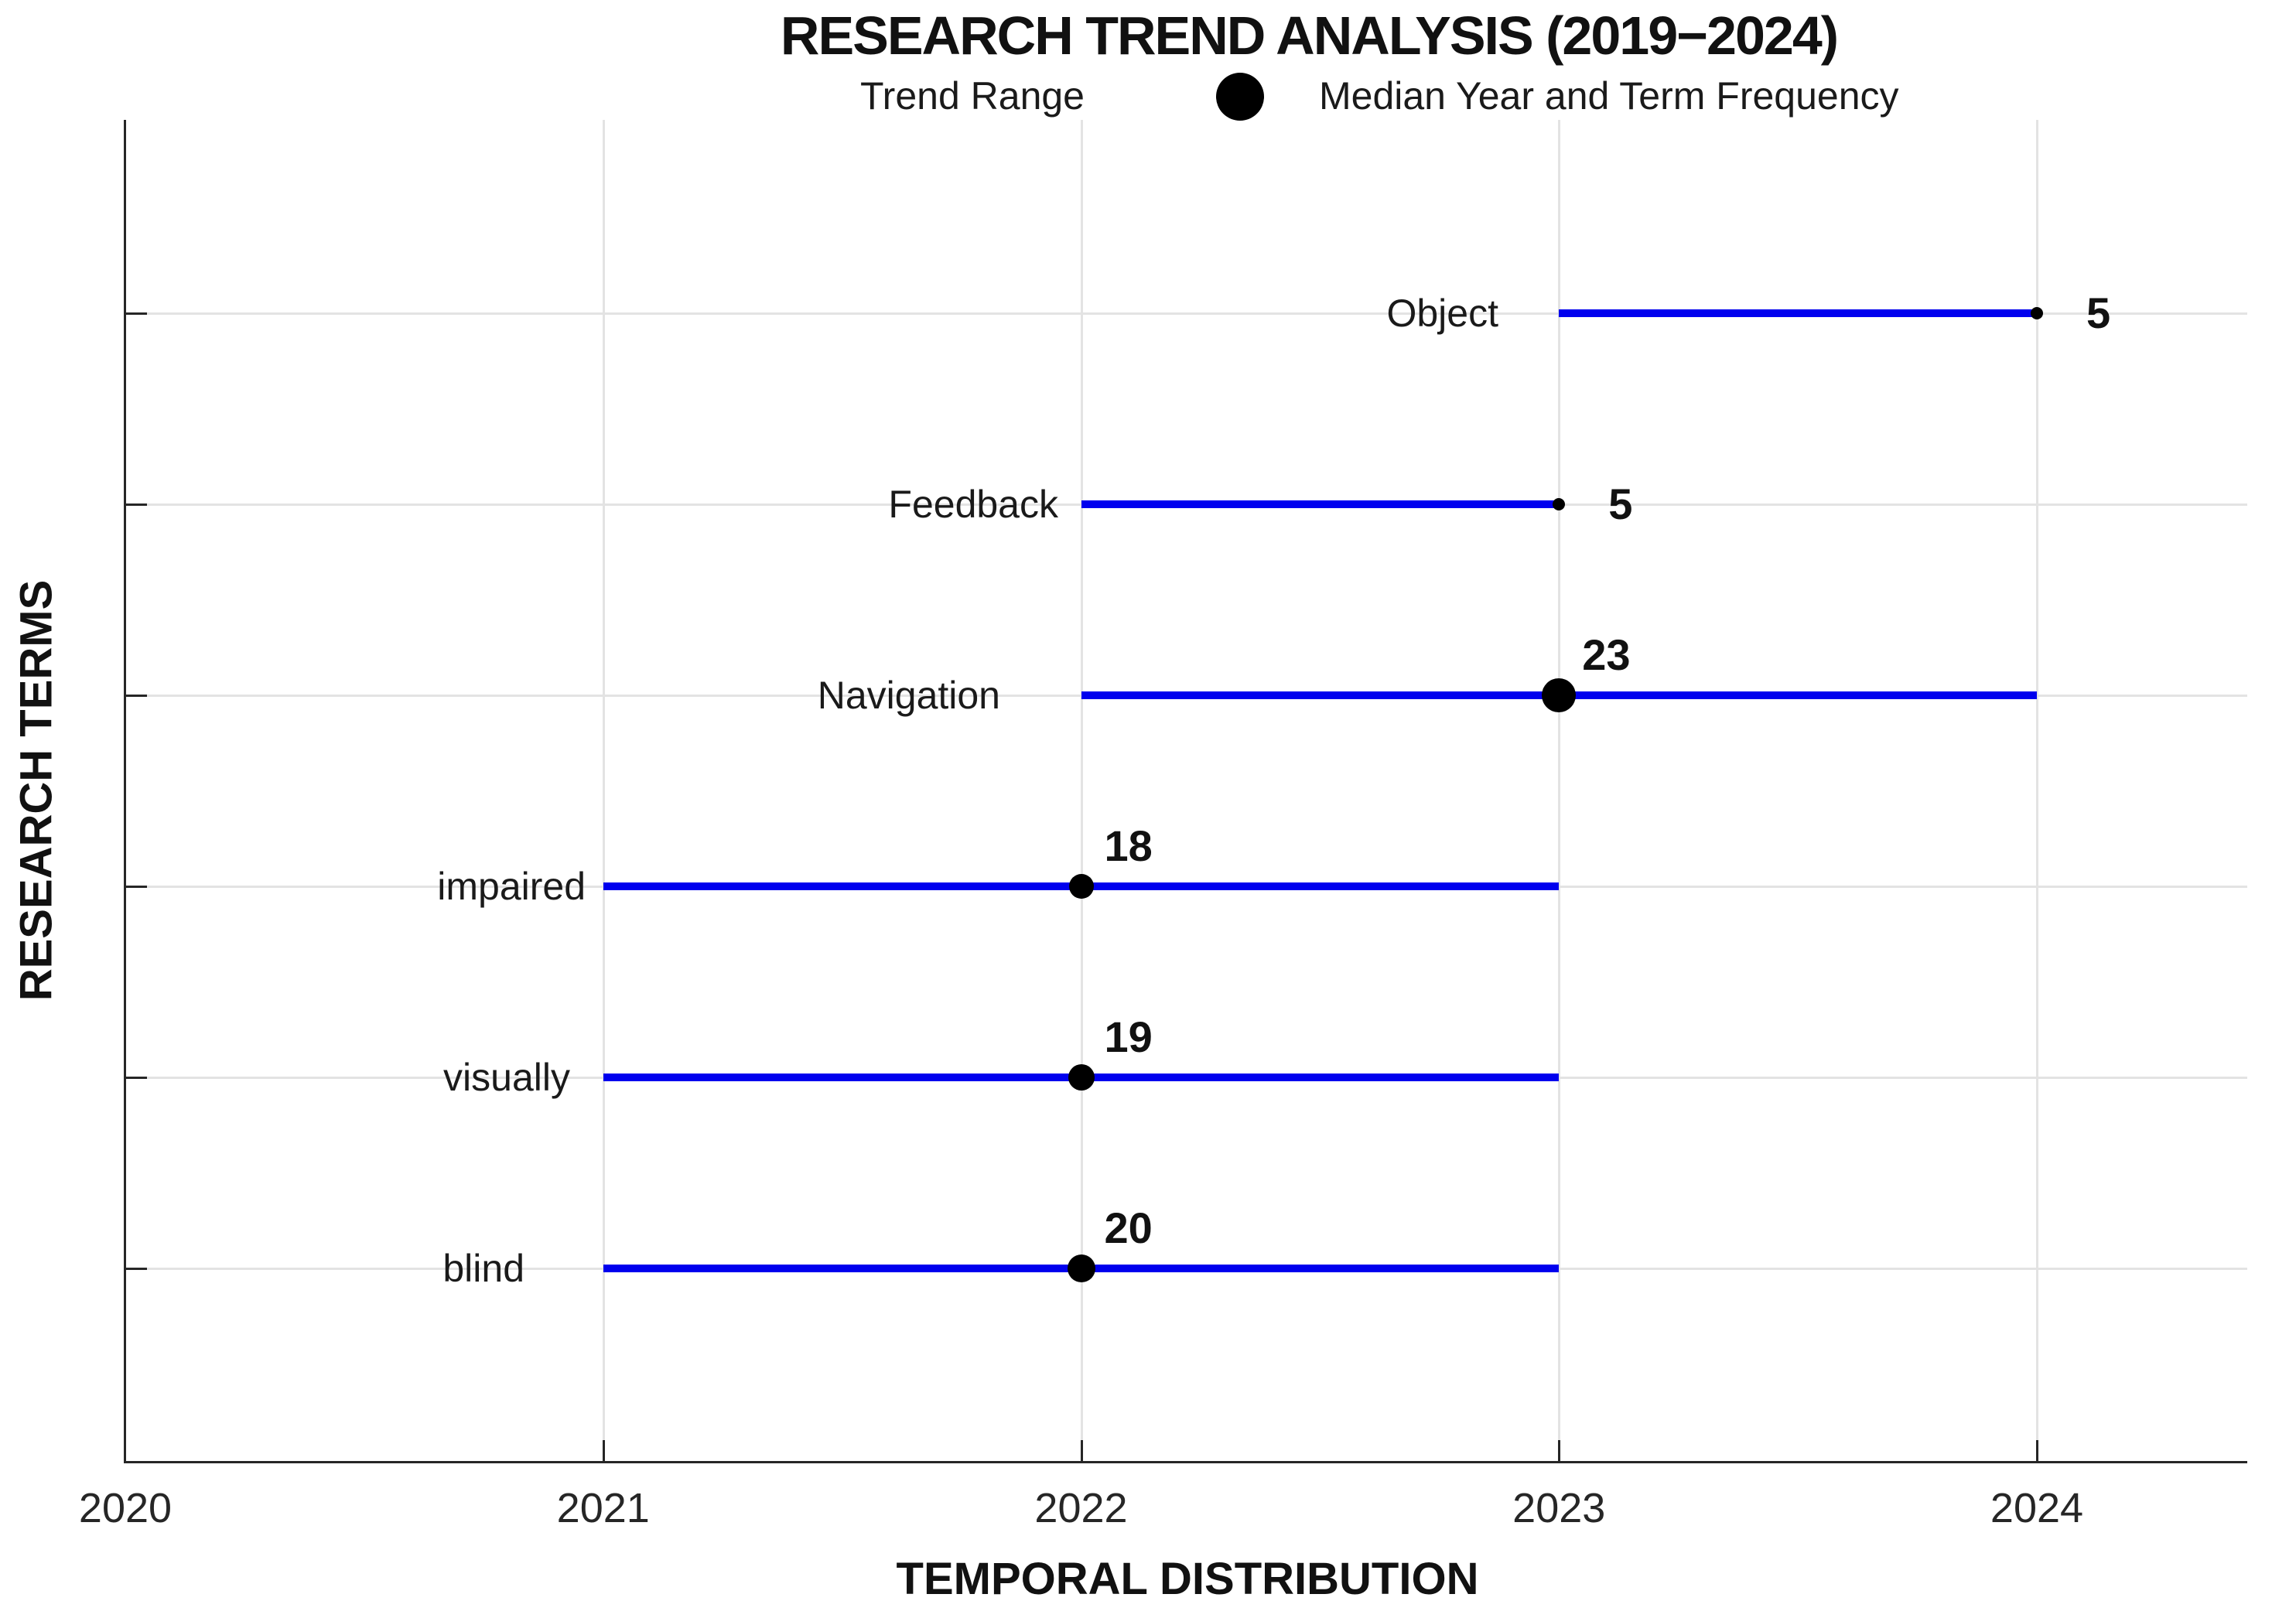 The width and height of the screenshot is (2296, 1618). What do you see at coordinates (37, 790) in the screenshot?
I see `y-axis-title: RESEARCH TERMS` at bounding box center [37, 790].